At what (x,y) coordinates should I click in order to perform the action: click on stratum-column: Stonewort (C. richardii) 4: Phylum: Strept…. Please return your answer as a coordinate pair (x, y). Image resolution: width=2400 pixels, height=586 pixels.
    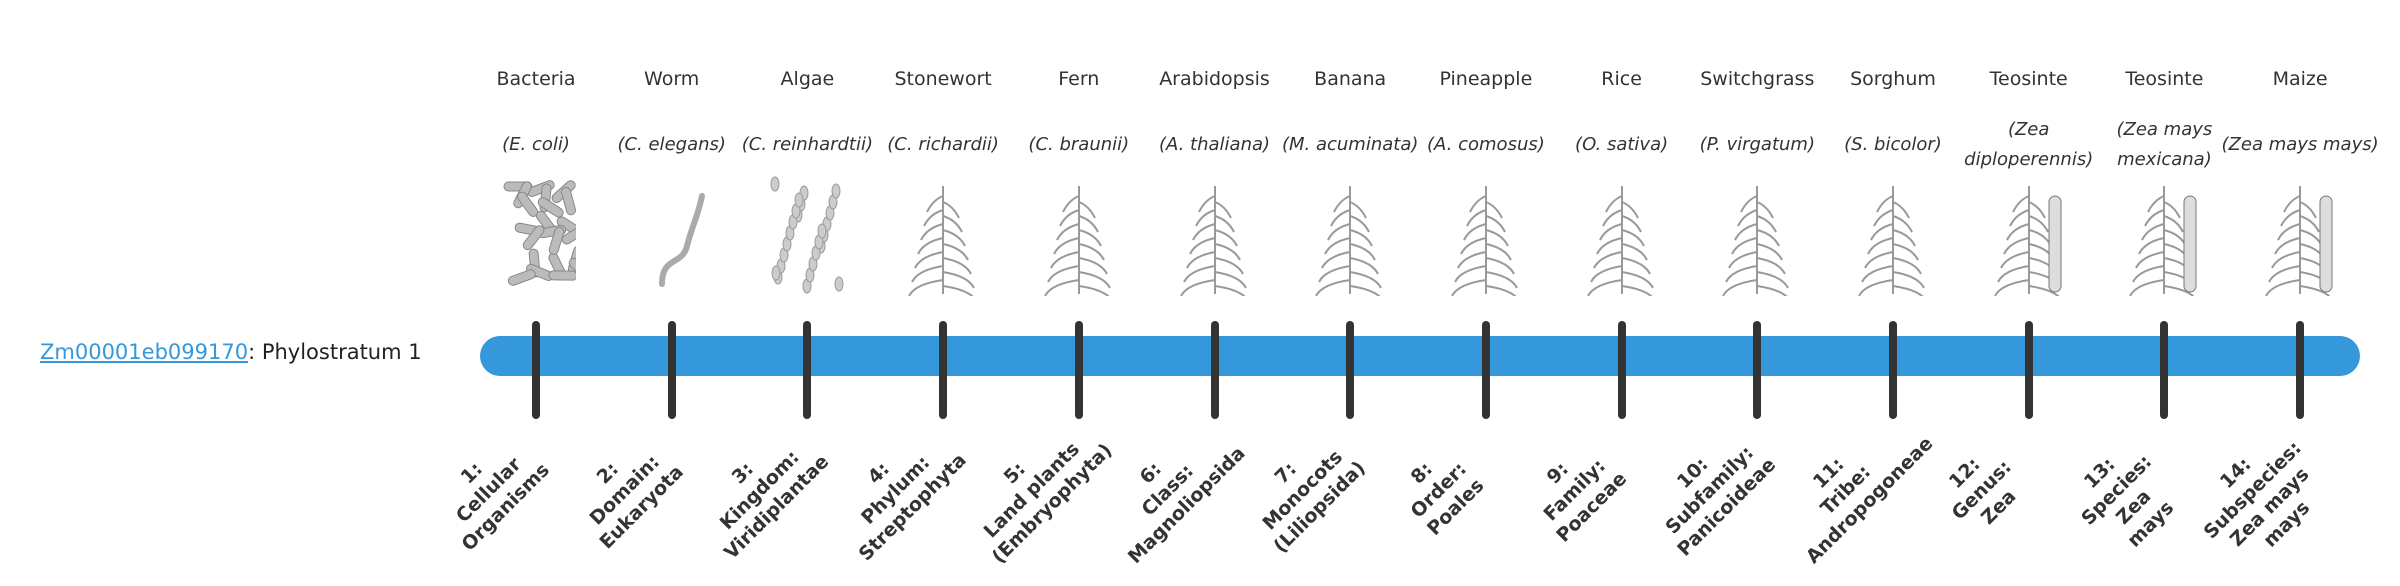
    Looking at the image, I should click on (933, 290).